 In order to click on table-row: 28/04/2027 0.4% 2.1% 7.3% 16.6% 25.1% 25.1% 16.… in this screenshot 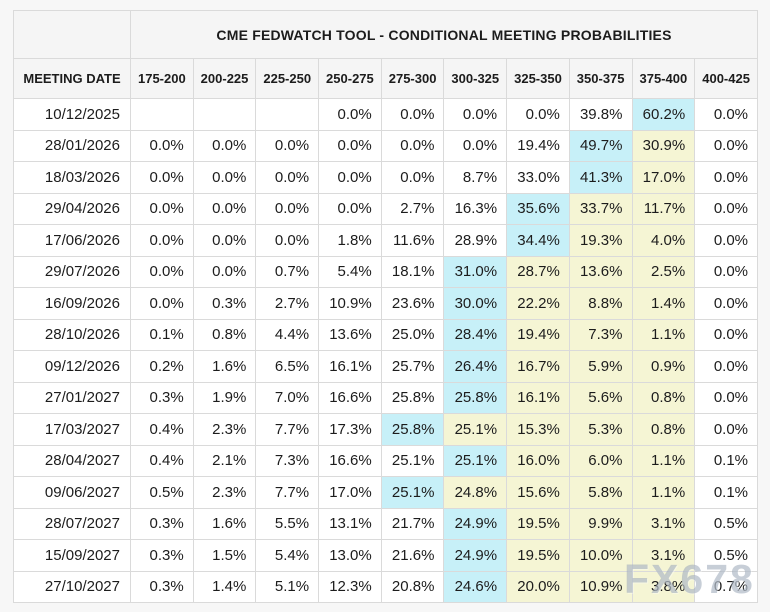, I will do `click(386, 460)`.